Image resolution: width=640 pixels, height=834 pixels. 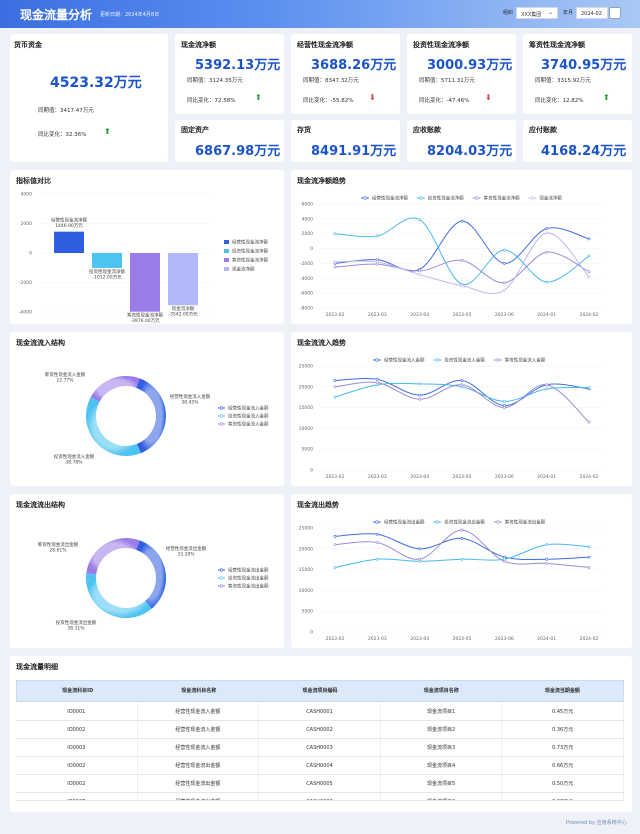 I want to click on kpi-value: 3688.26万元, so click(x=354, y=65).